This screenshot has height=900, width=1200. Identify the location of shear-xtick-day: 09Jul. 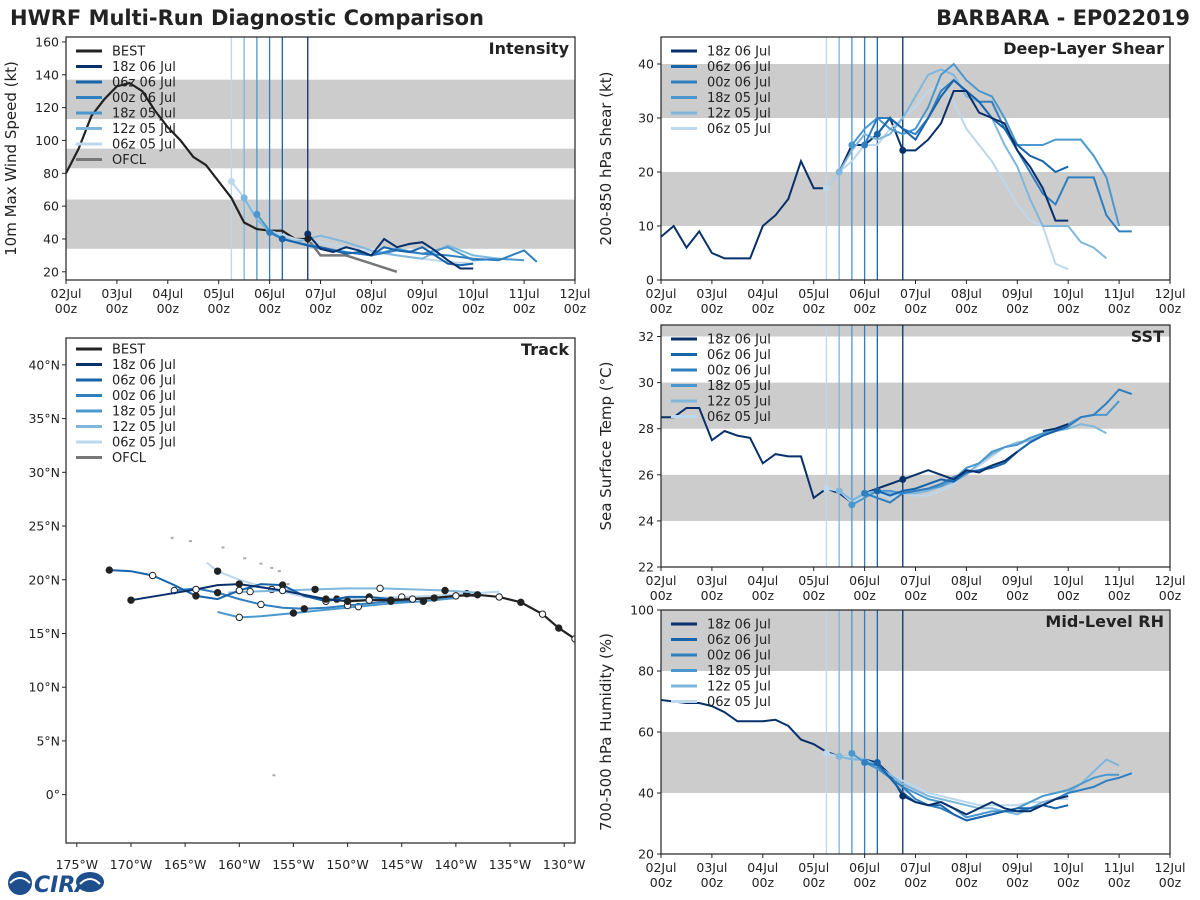
(1017, 293).